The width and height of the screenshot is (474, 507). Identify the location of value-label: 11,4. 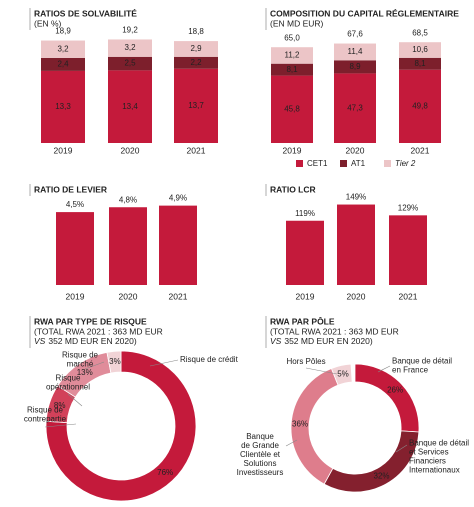
(356, 51).